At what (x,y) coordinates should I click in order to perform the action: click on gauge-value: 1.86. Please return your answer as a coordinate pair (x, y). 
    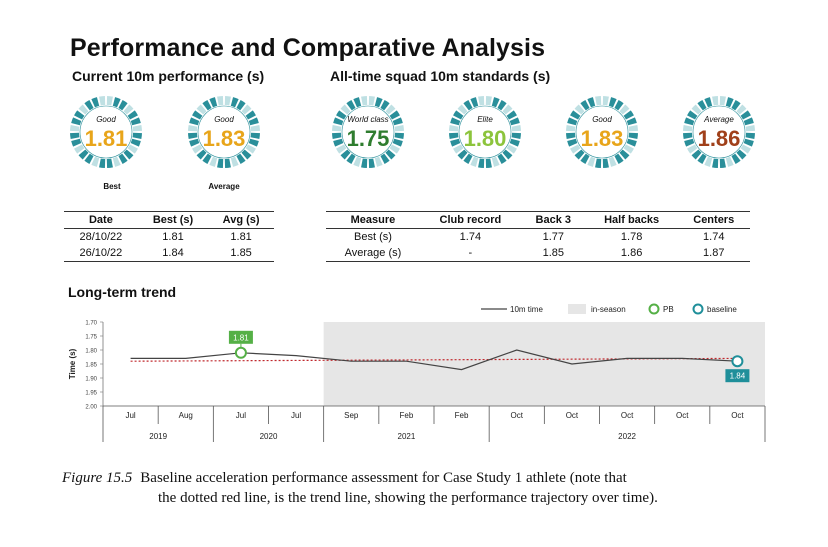
    Looking at the image, I should click on (719, 138).